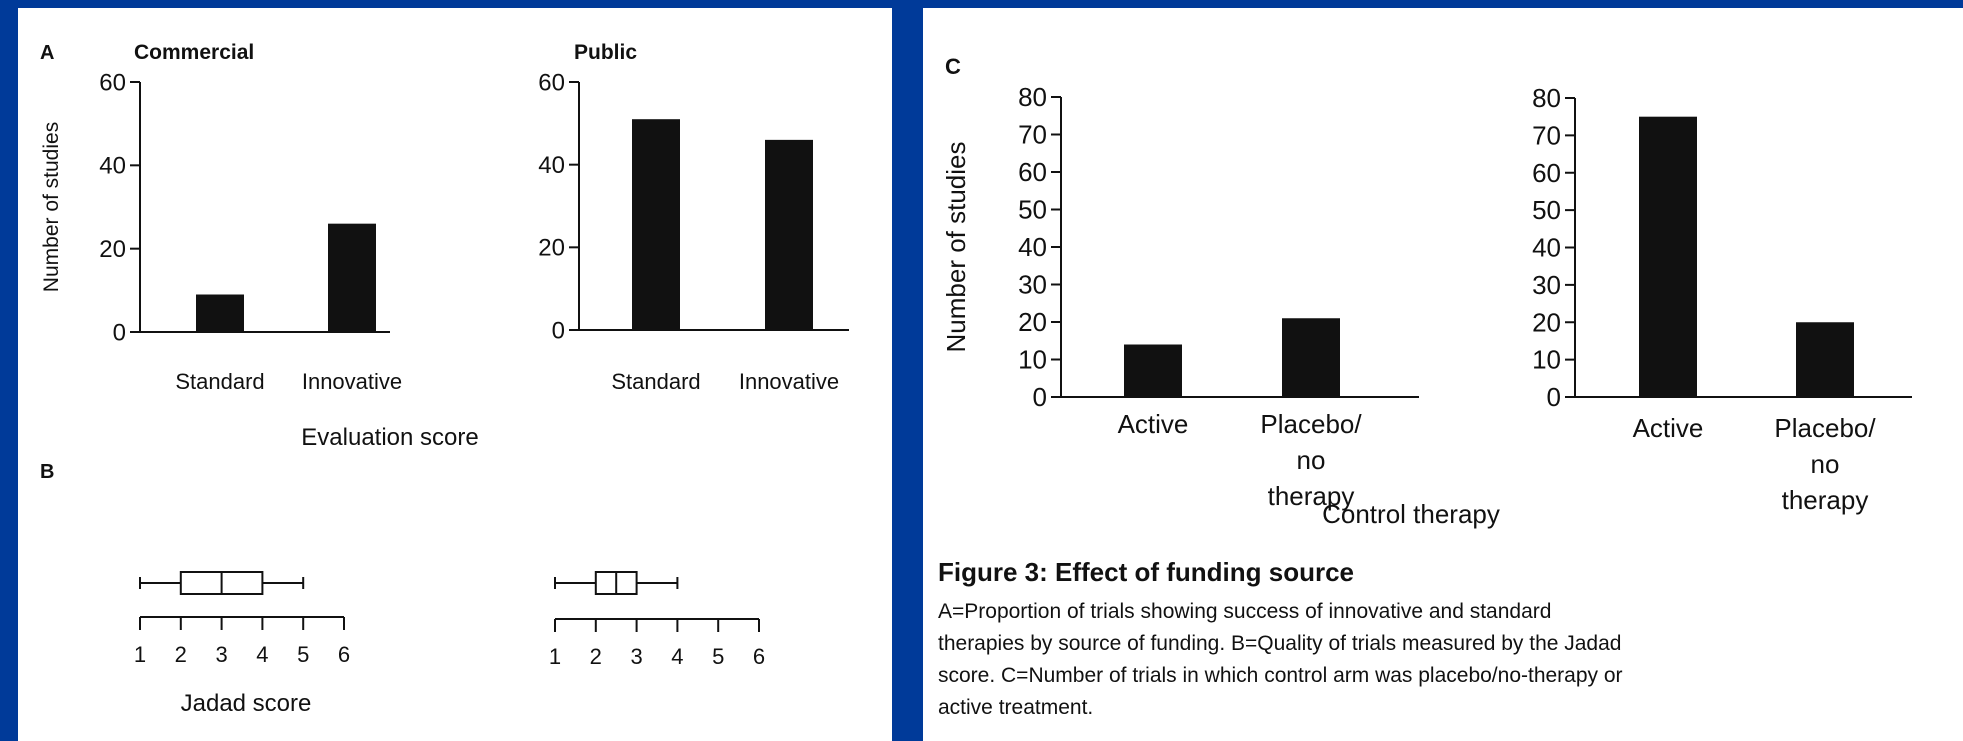 The image size is (1963, 741). What do you see at coordinates (956, 247) in the screenshot?
I see `funding-c-left-chart-y-axis-label: Number of studies` at bounding box center [956, 247].